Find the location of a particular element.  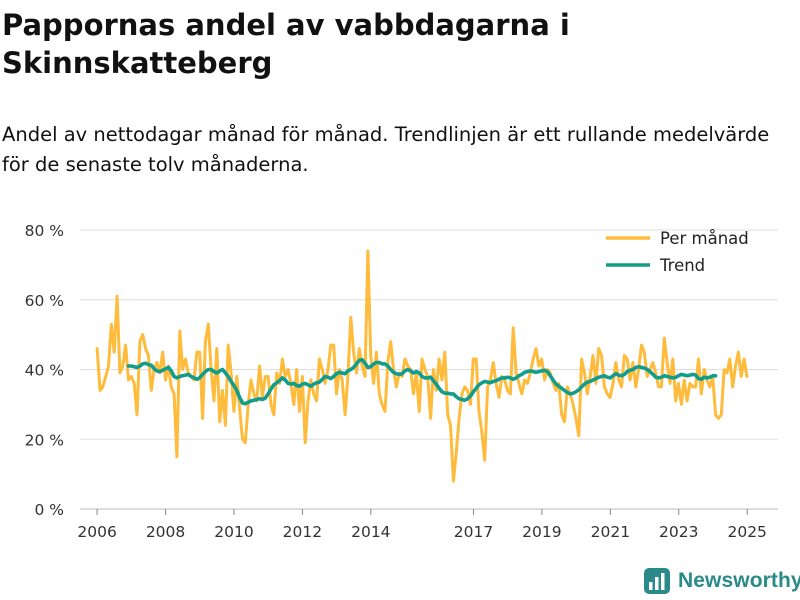

brand-name: Newsworthy is located at coordinates (739, 580).